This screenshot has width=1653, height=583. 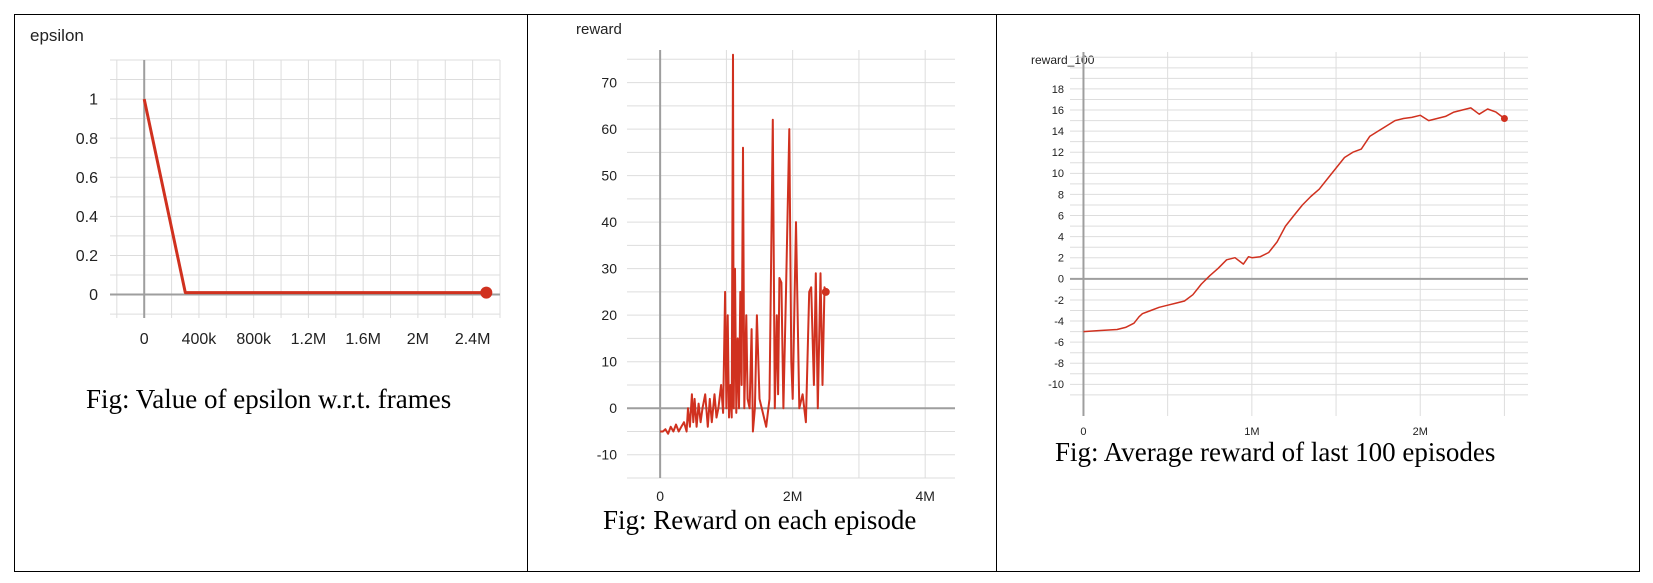 What do you see at coordinates (1058, 90) in the screenshot?
I see `y-tick-label: 18` at bounding box center [1058, 90].